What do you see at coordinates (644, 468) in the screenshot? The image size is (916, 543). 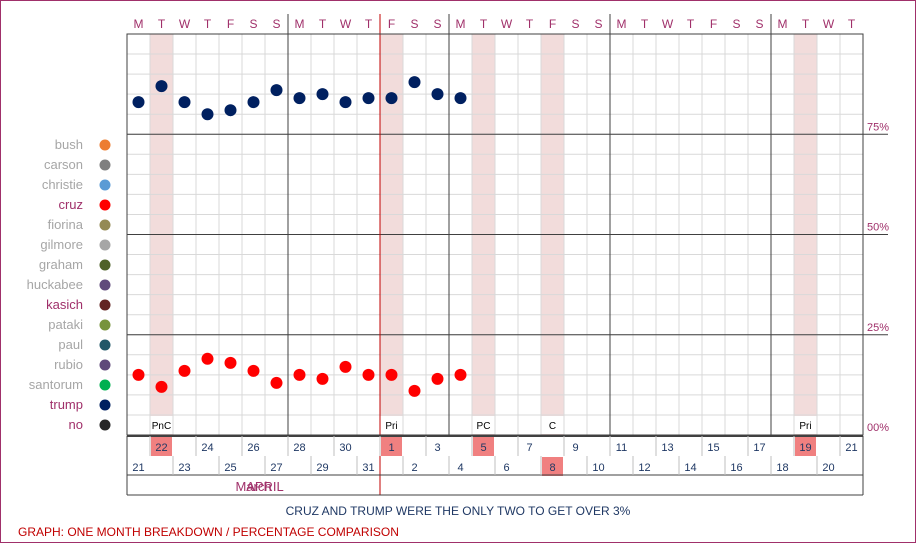 I see `date-label: 12` at bounding box center [644, 468].